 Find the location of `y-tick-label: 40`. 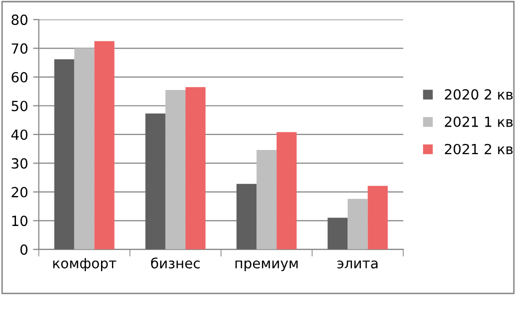

y-tick-label: 40 is located at coordinates (19, 134).